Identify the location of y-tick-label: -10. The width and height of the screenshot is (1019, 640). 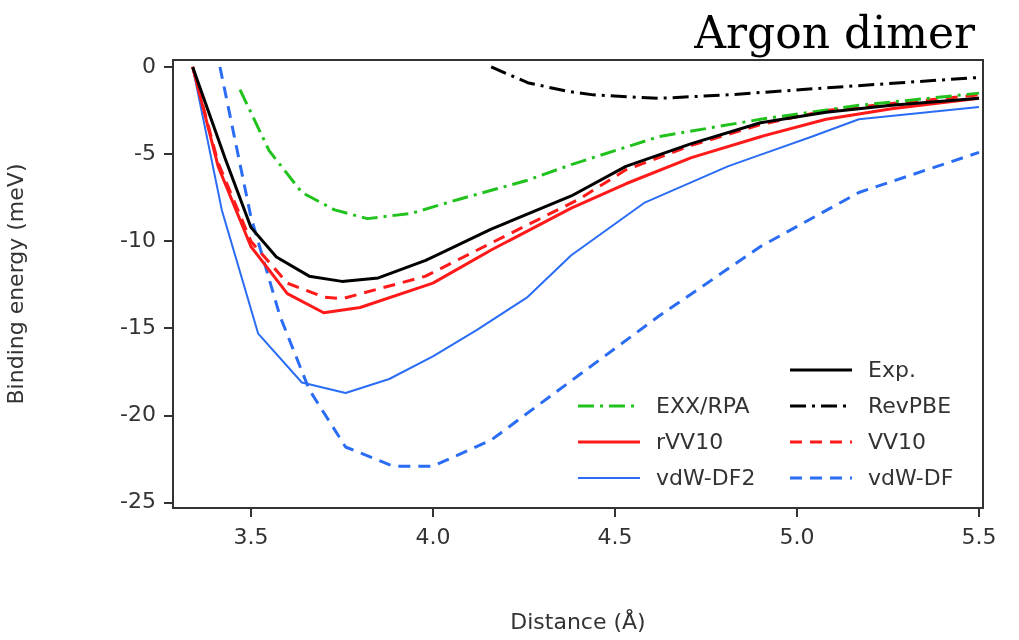
(138, 240).